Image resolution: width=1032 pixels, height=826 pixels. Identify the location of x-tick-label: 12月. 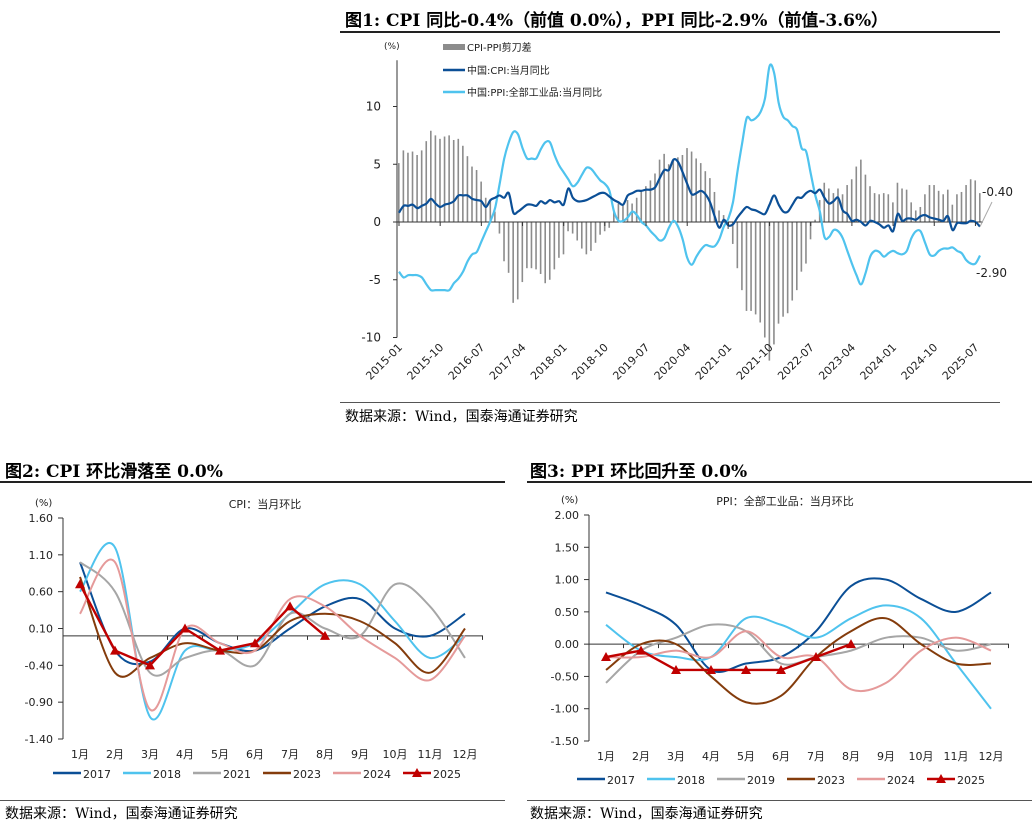
(465, 754).